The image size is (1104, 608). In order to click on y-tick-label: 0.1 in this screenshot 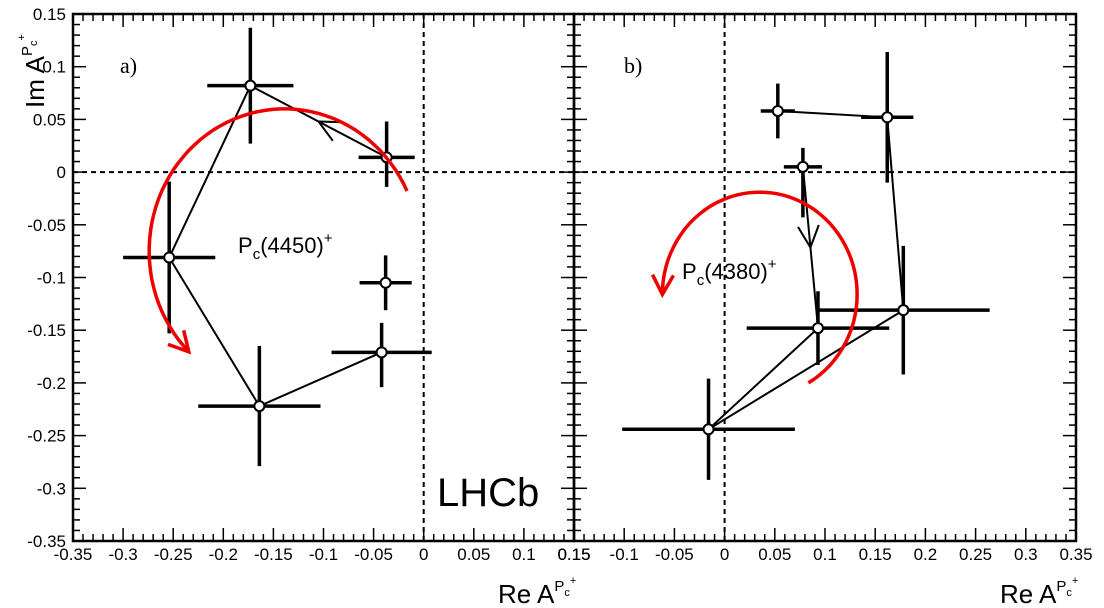, I will do `click(54, 67)`.